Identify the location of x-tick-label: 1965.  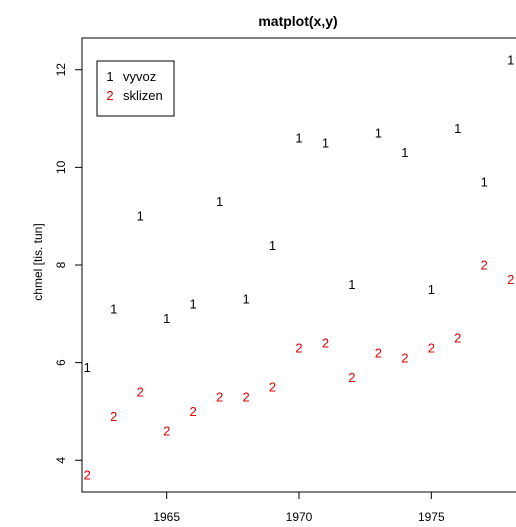
(166, 517).